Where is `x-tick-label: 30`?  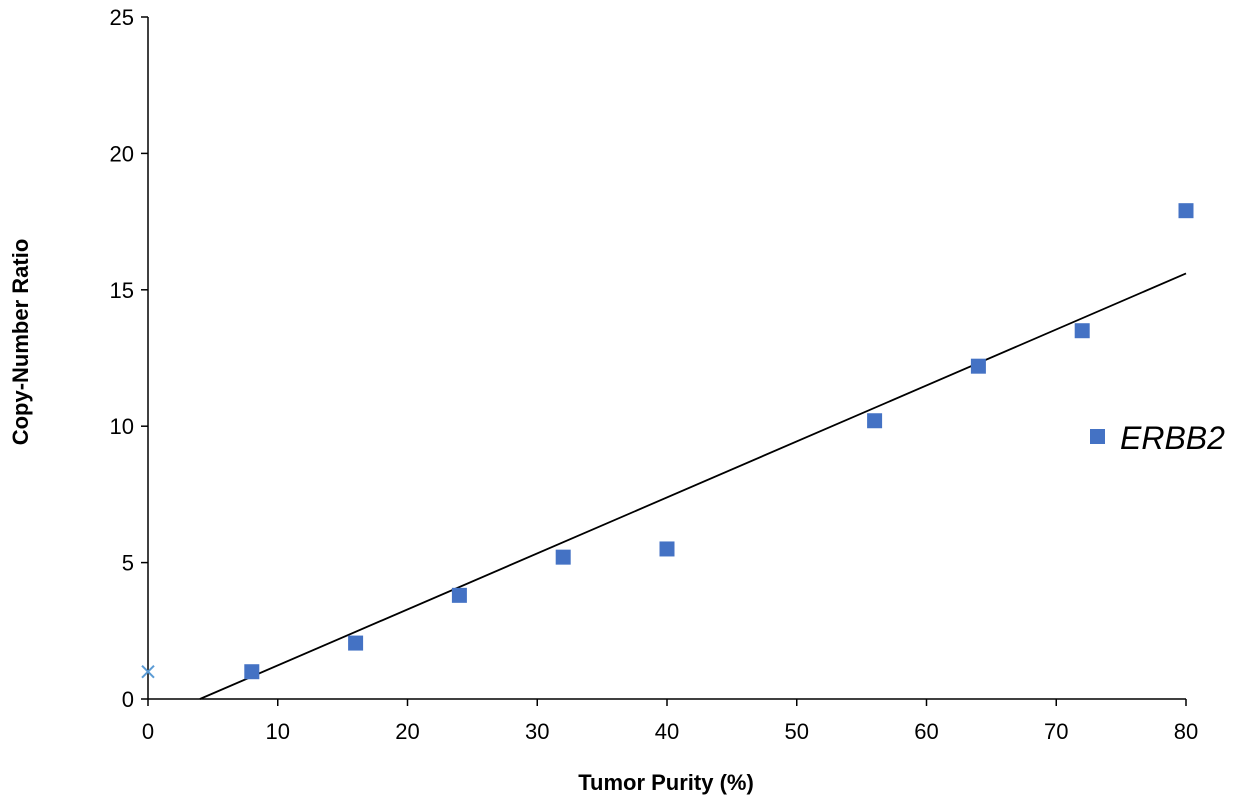 x-tick-label: 30 is located at coordinates (537, 731).